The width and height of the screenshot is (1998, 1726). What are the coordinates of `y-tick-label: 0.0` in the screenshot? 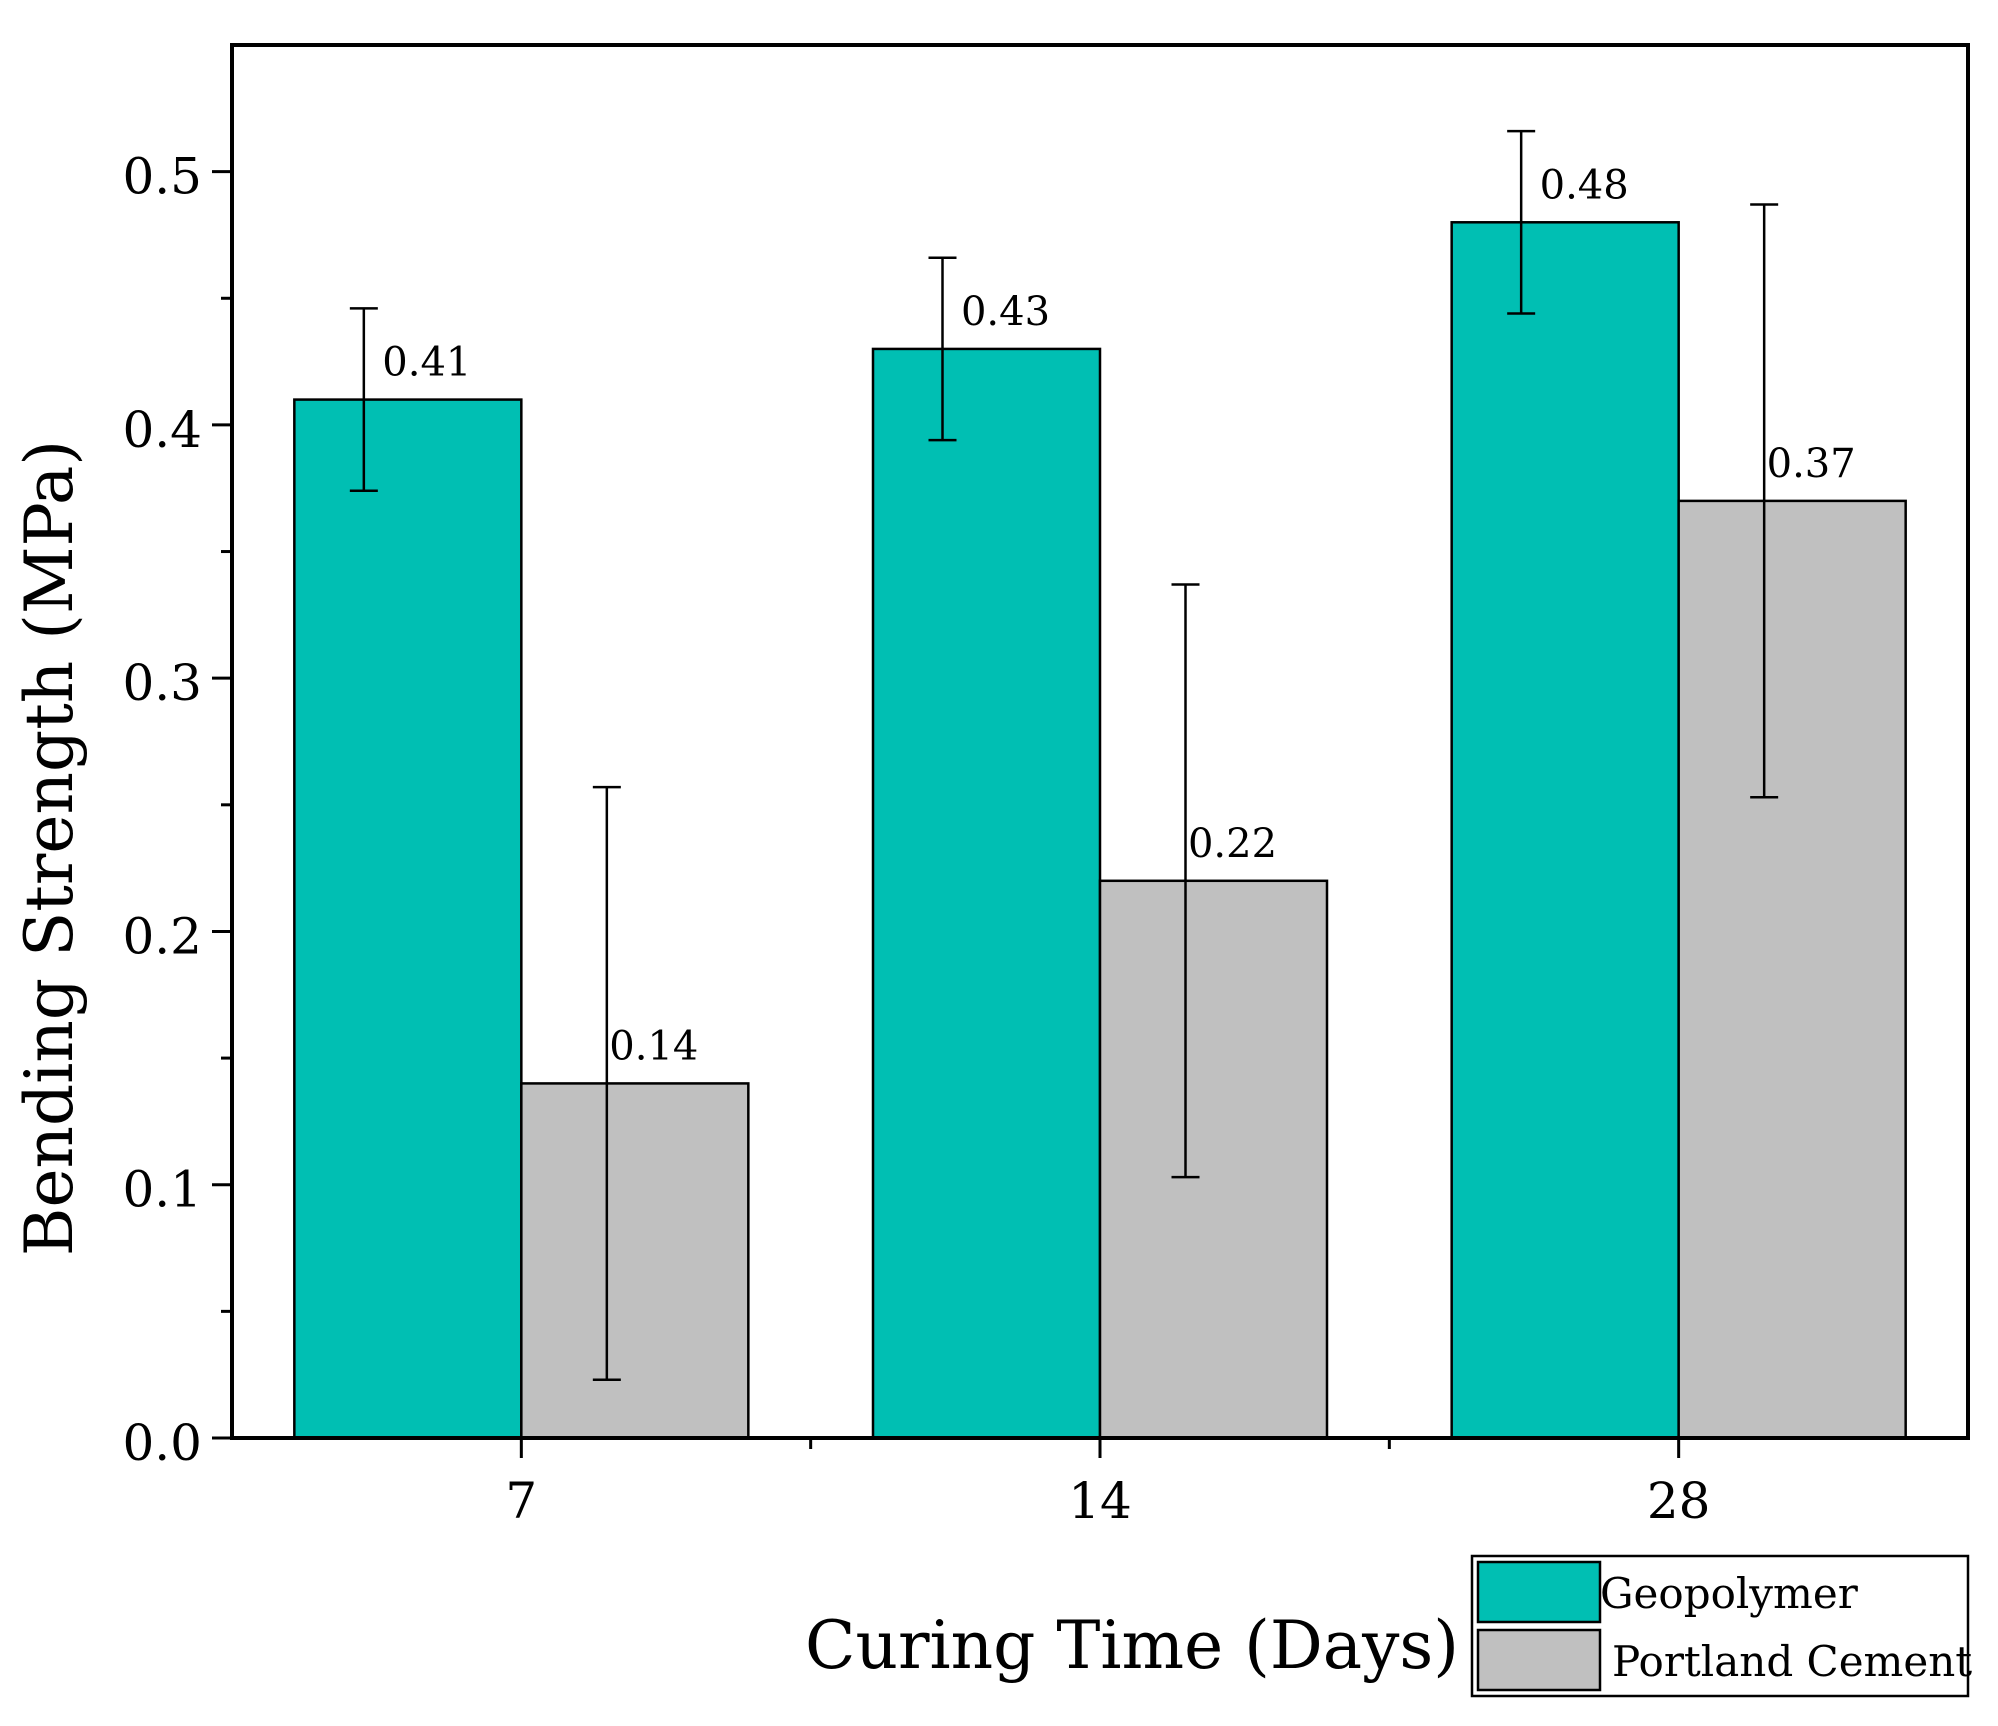 It's located at (162, 1443).